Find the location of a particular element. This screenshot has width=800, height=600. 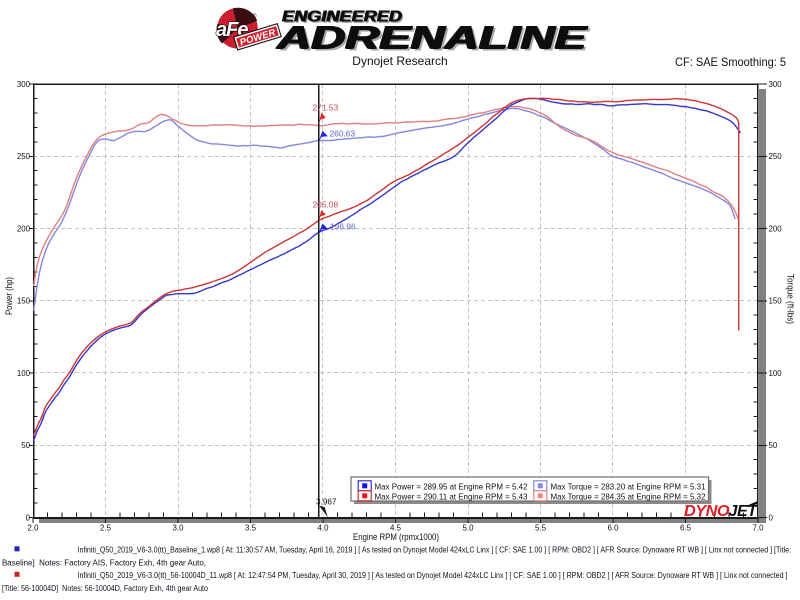

svg-text: 3.0 is located at coordinates (179, 528).